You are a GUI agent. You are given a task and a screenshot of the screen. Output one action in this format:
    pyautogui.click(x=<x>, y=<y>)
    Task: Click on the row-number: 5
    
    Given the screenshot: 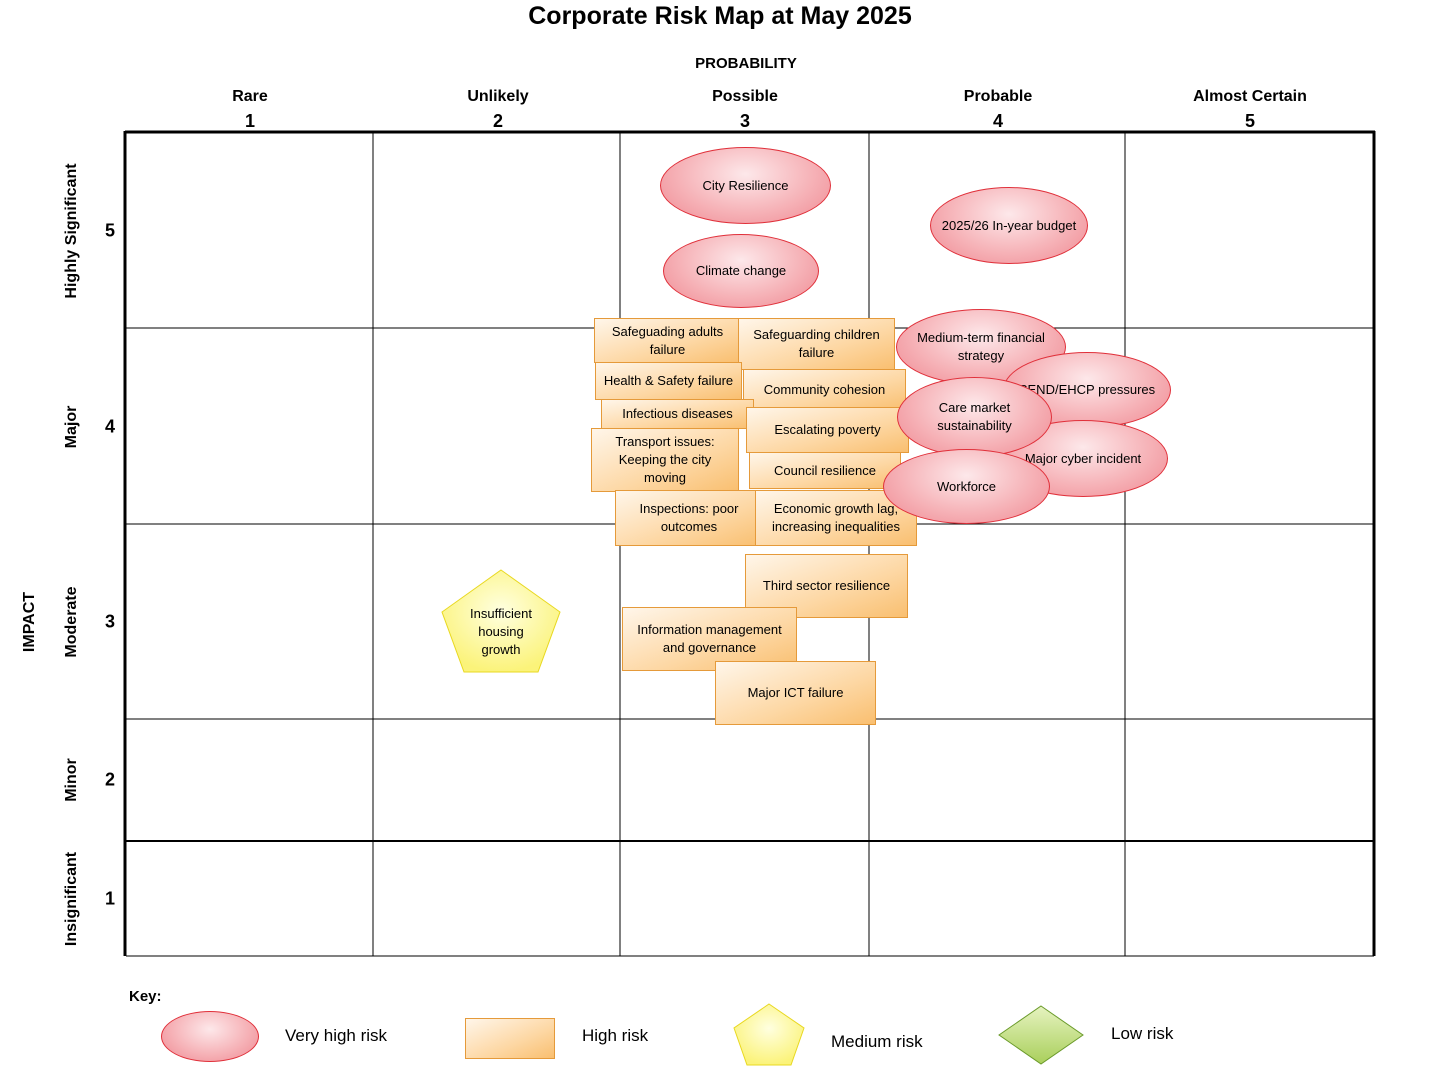 What is the action you would take?
    pyautogui.click(x=109, y=230)
    